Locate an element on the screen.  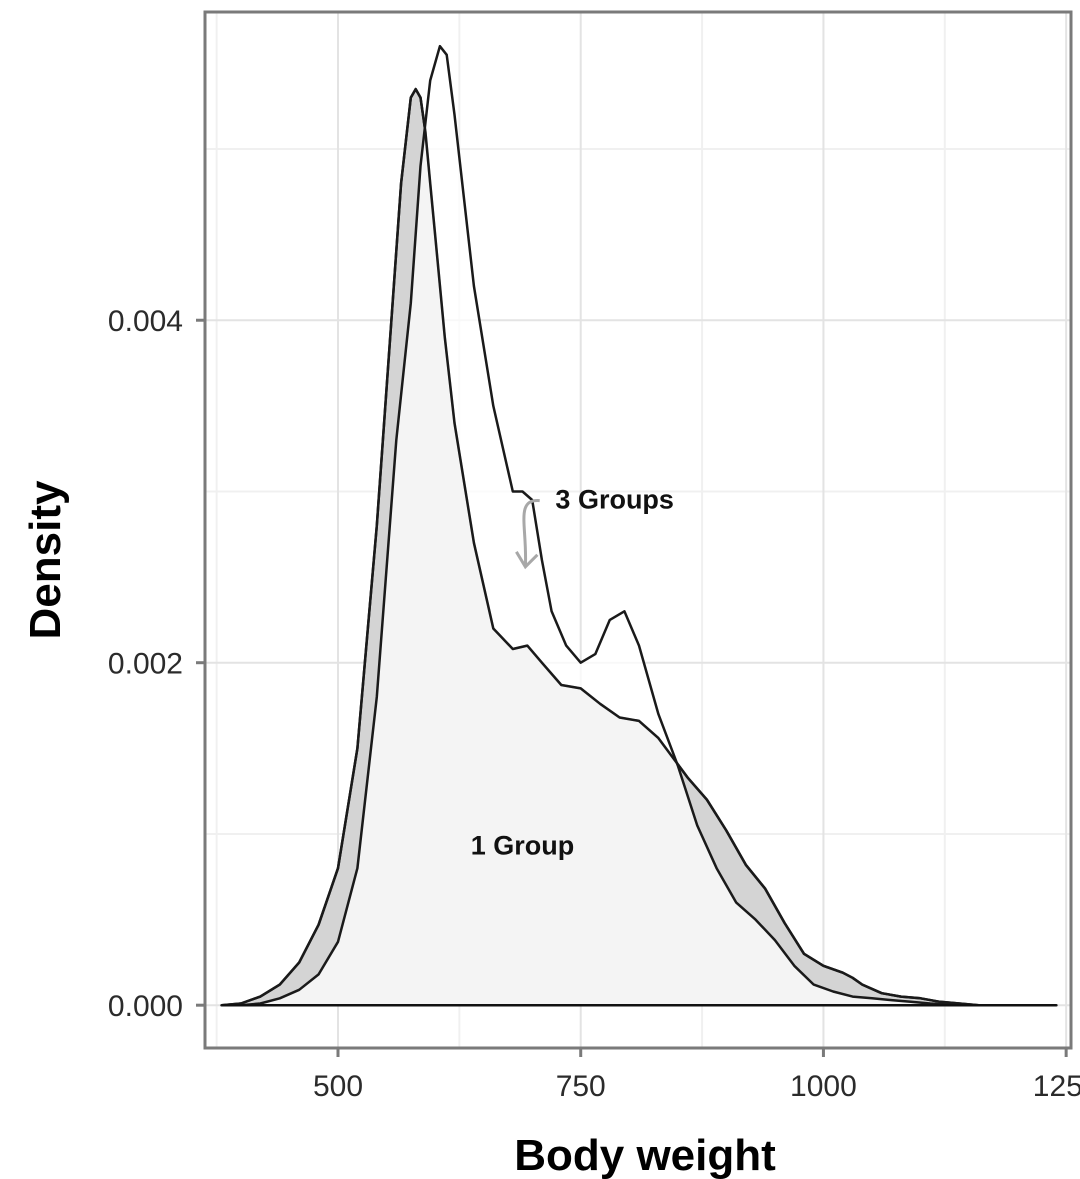
y-tick-label: 0.004 is located at coordinates (145, 321).